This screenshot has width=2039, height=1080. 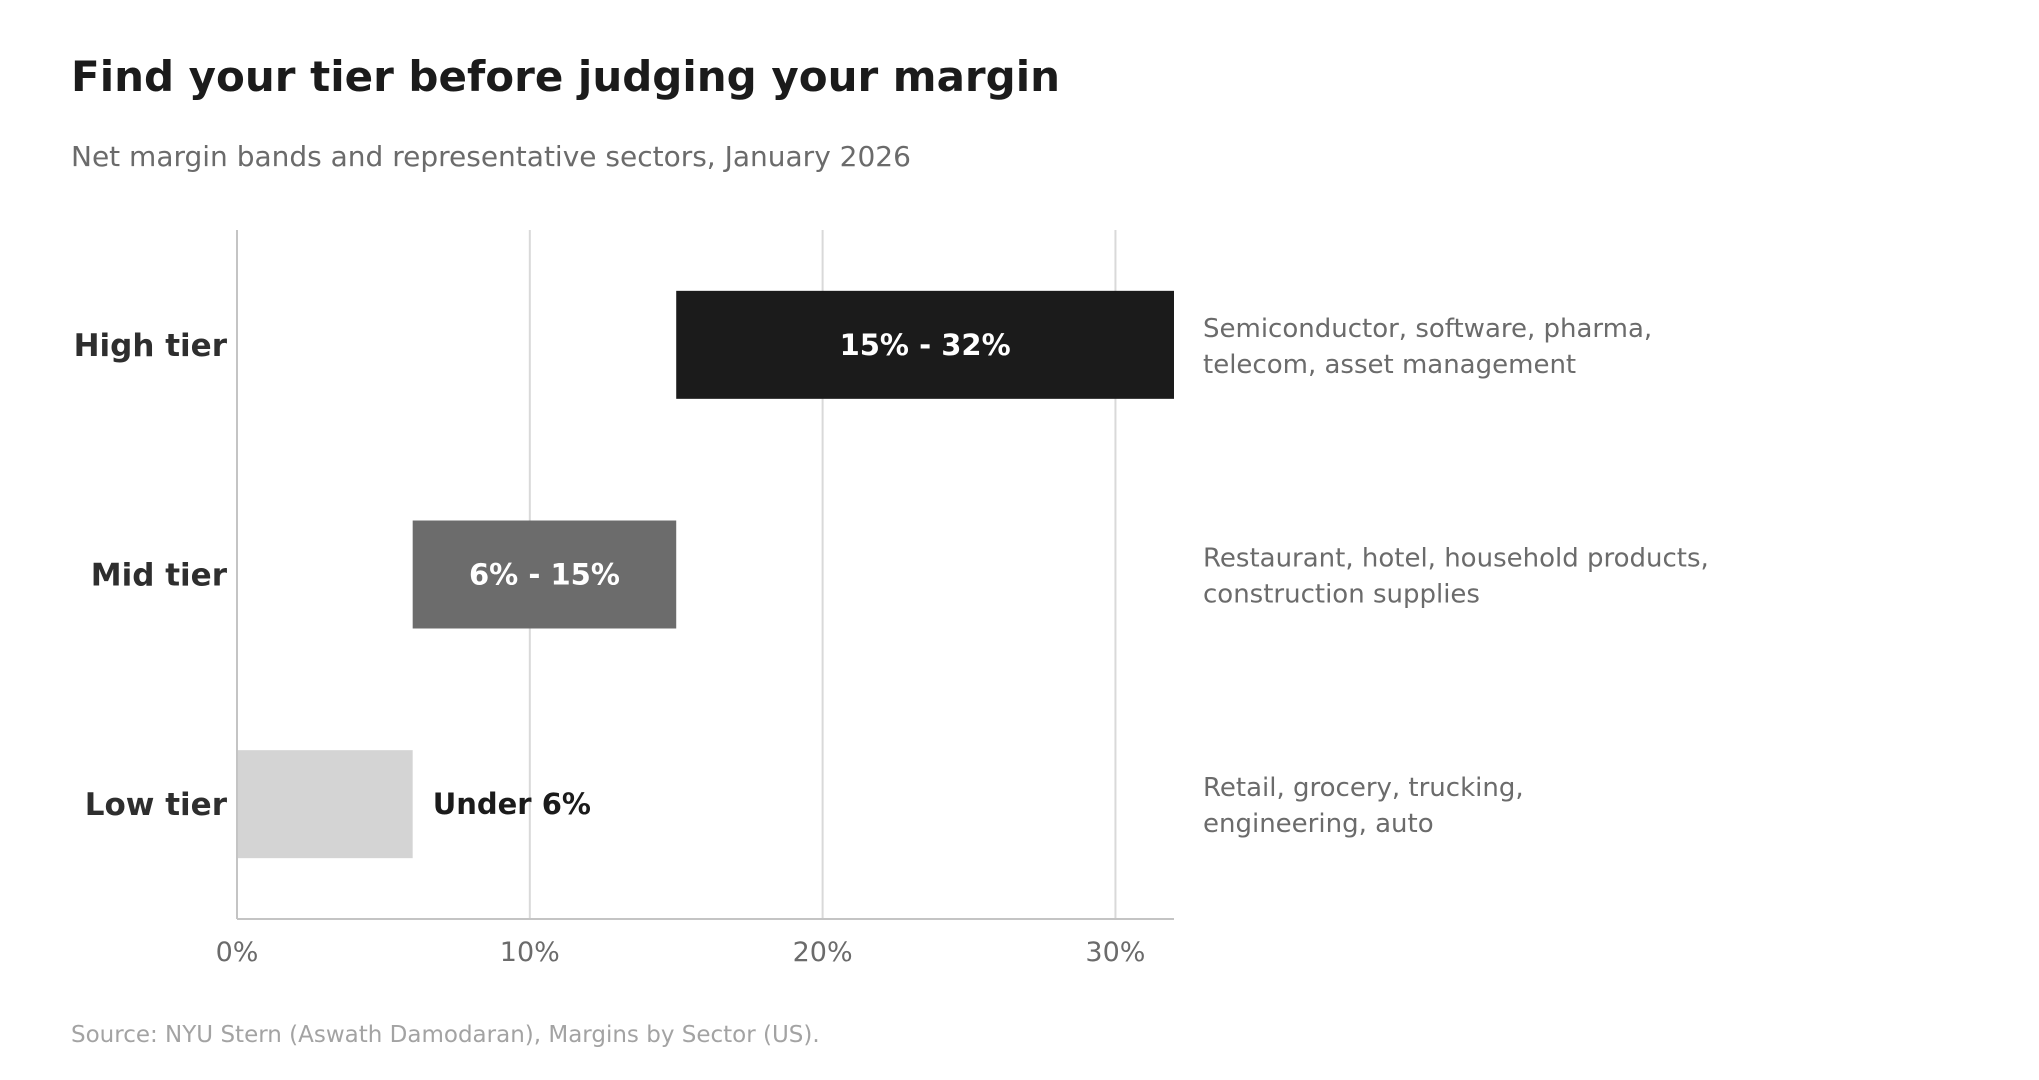 What do you see at coordinates (1318, 824) in the screenshot?
I see `sector-annotation-line: engineering, auto` at bounding box center [1318, 824].